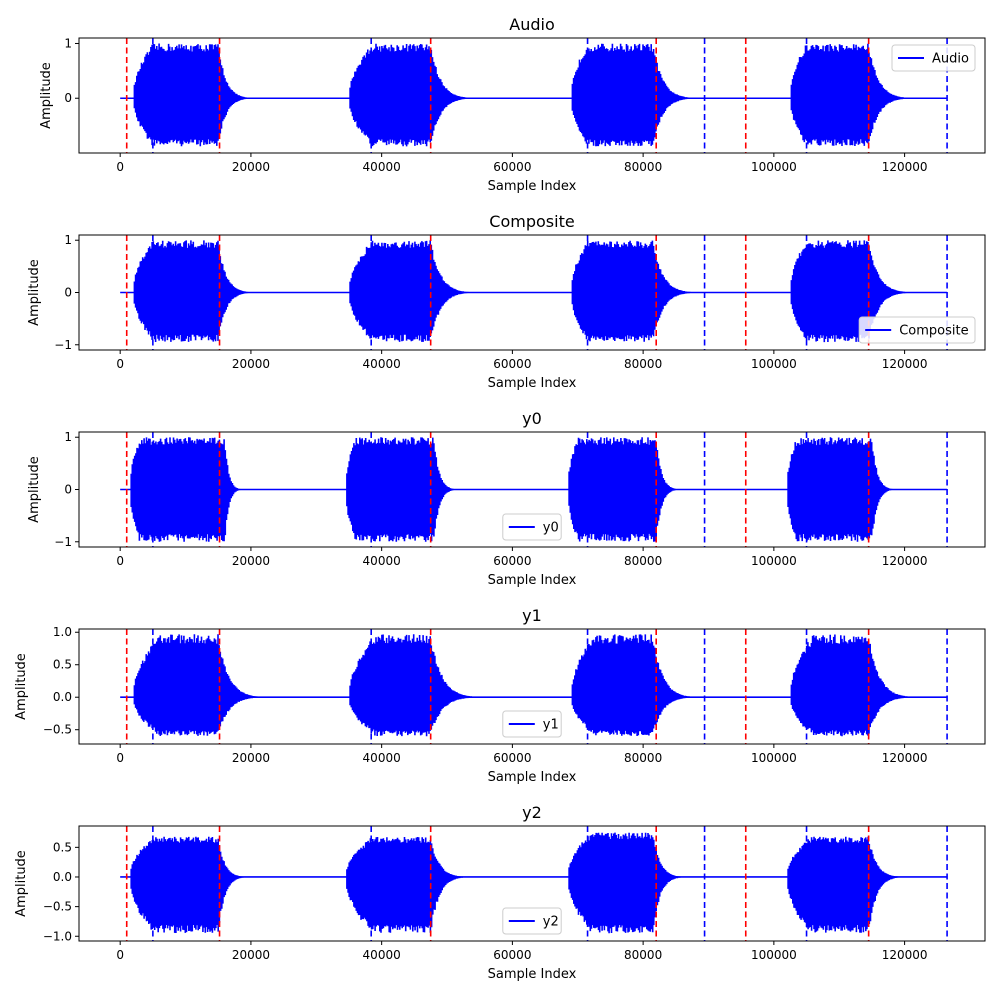 This screenshot has width=1000, height=1000. Describe the element at coordinates (551, 922) in the screenshot. I see `legend-label: y2` at that location.